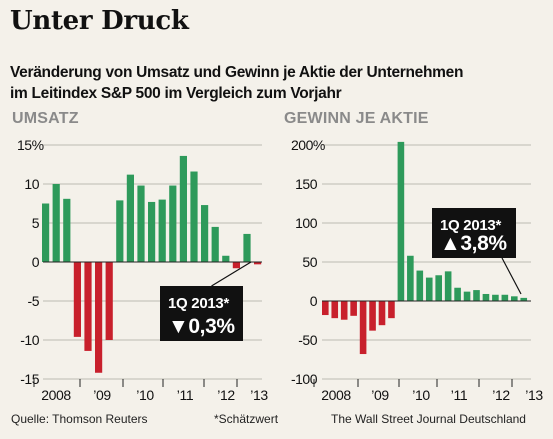 This screenshot has height=439, width=553. Describe the element at coordinates (428, 419) in the screenshot. I see `footer-publisher: The Wall Street Journal Deutschland` at that location.